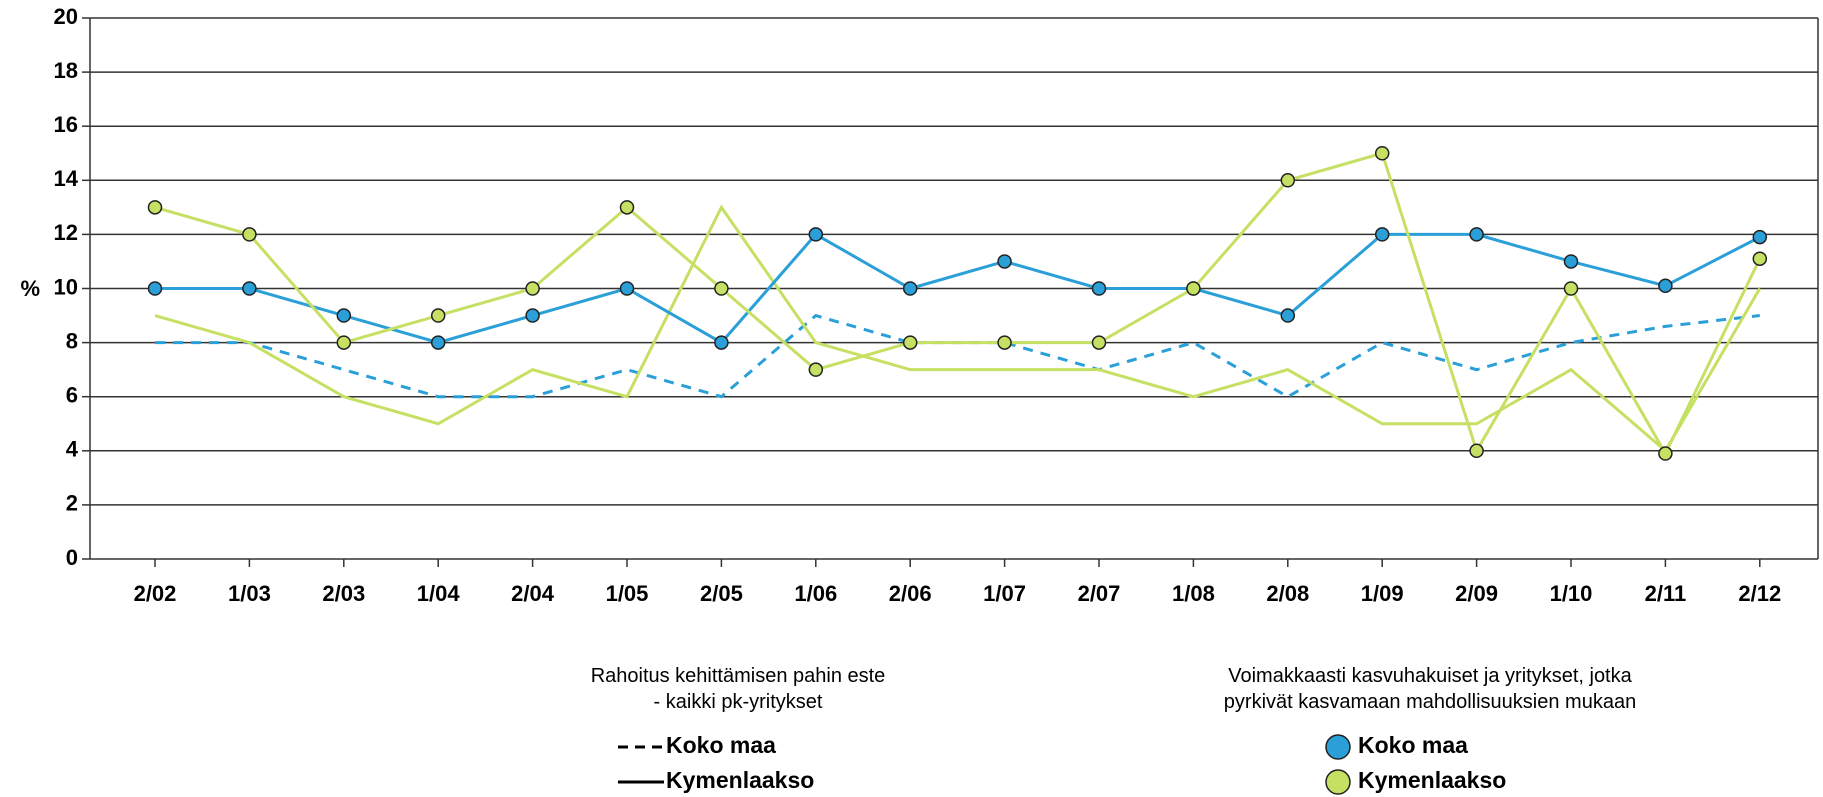 The height and width of the screenshot is (797, 1823). What do you see at coordinates (1193, 593) in the screenshot?
I see `x-tick-label: 1/08` at bounding box center [1193, 593].